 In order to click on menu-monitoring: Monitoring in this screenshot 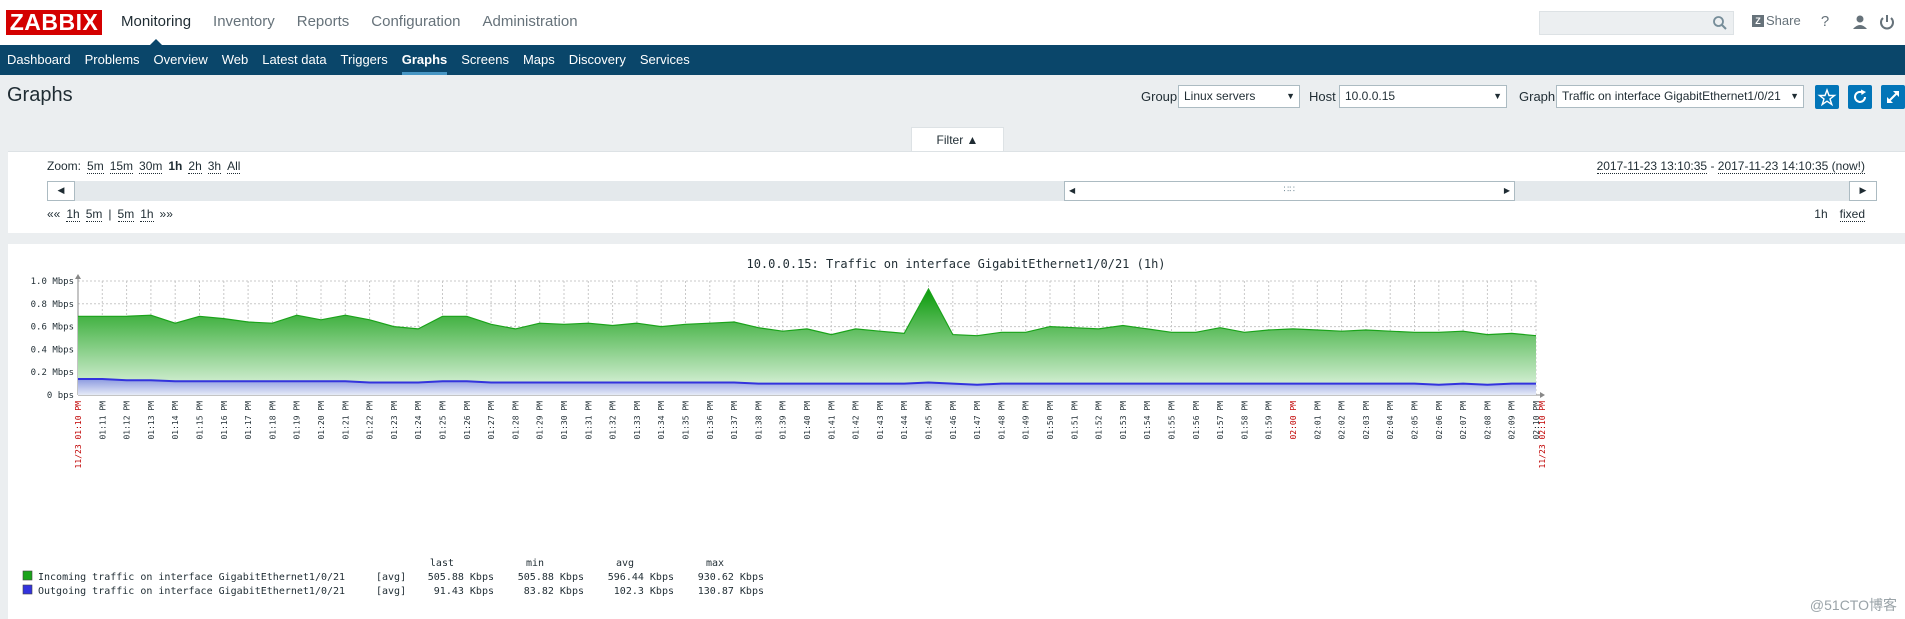, I will do `click(156, 22)`.